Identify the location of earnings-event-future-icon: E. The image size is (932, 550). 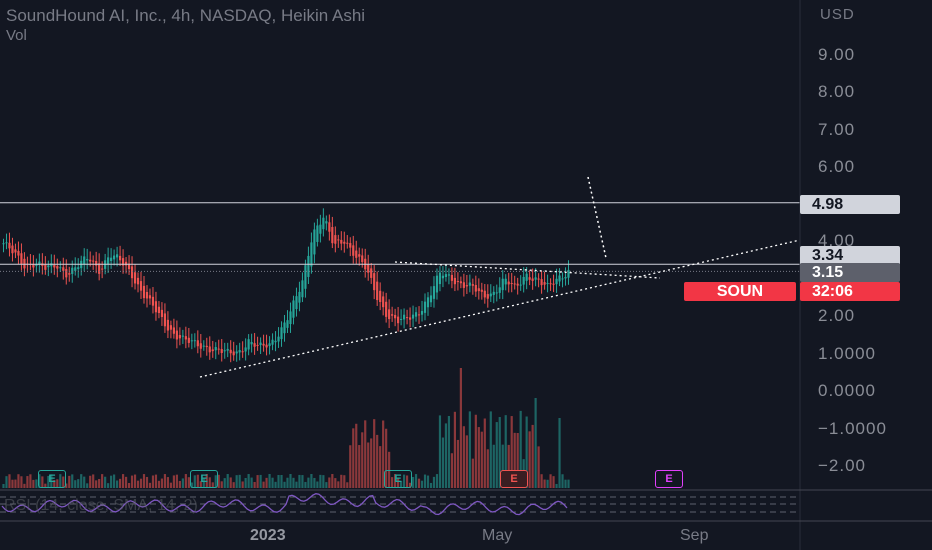
(669, 479).